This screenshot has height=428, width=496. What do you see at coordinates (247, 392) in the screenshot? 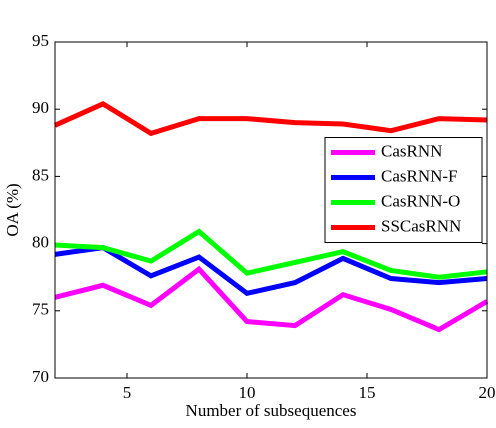
I see `x-tick-label: 10` at bounding box center [247, 392].